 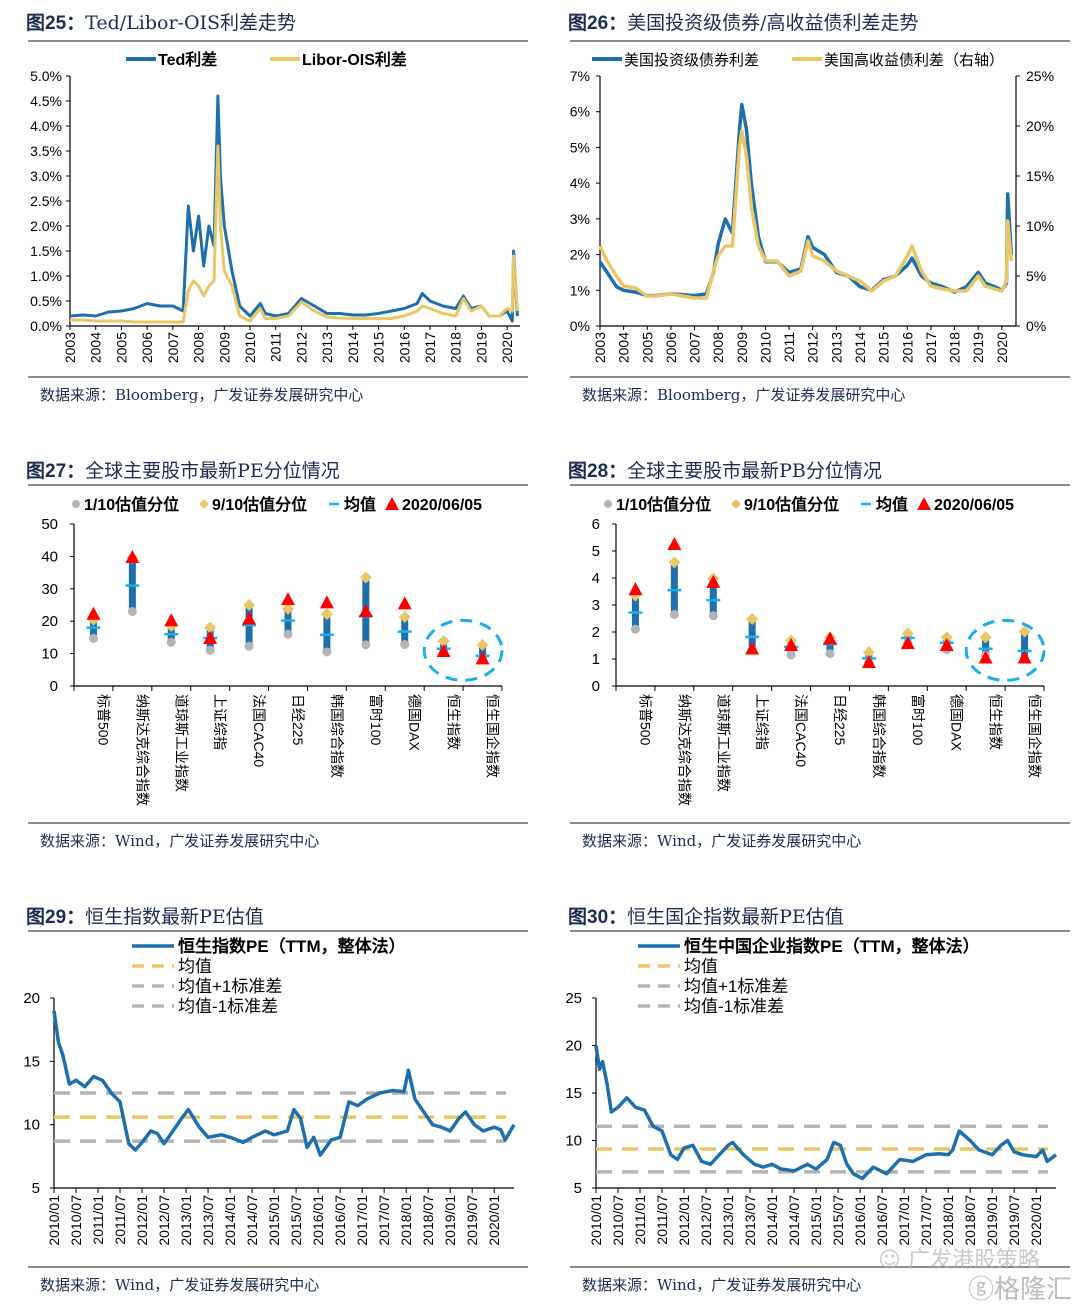 I want to click on figure-number: 图30：, so click(x=598, y=917).